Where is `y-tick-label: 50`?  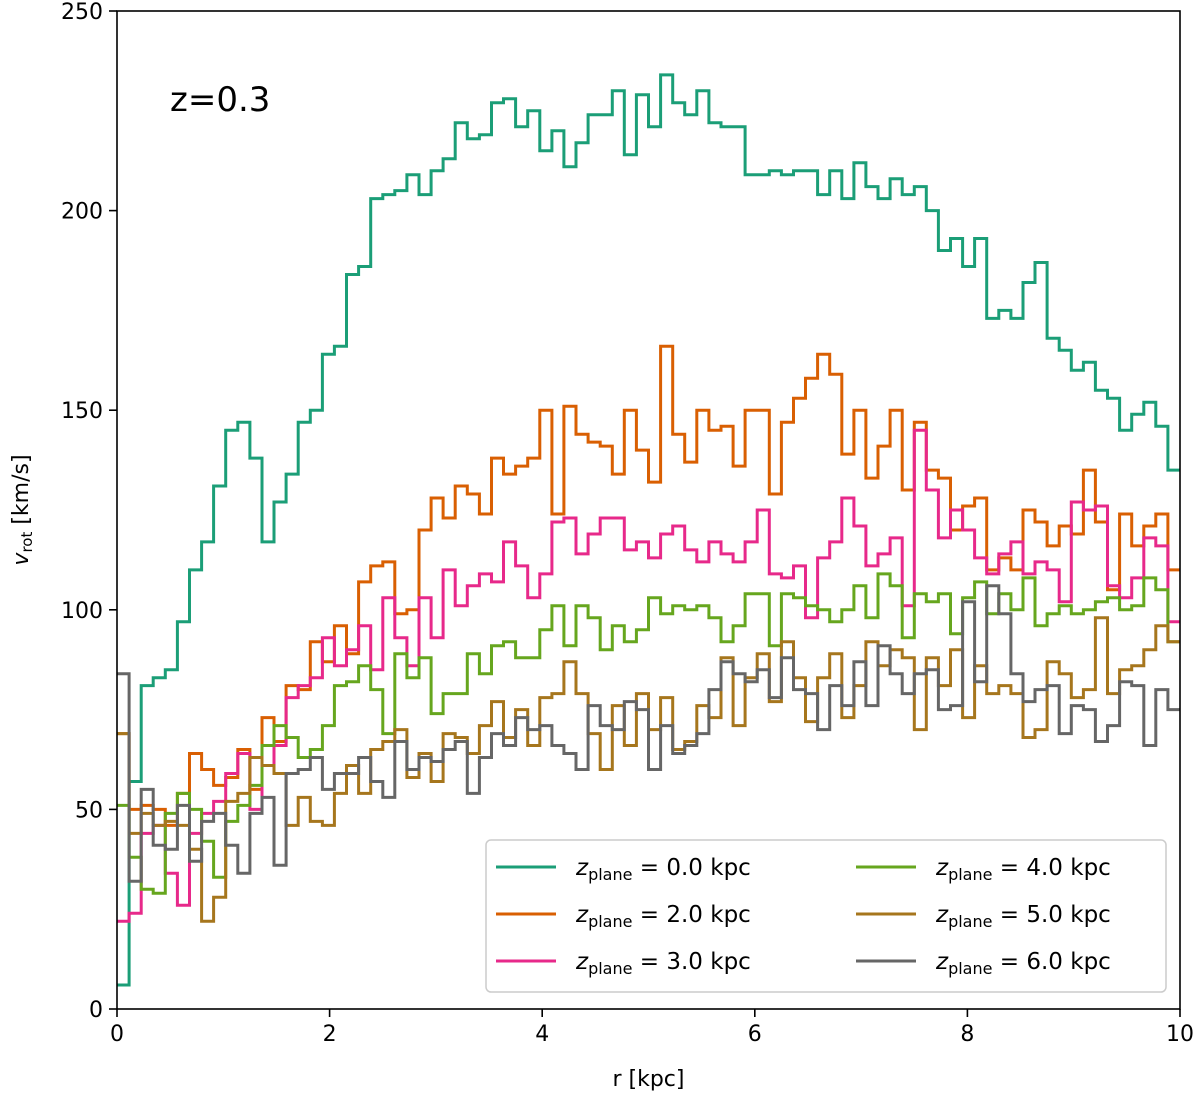 y-tick-label: 50 is located at coordinates (89, 810).